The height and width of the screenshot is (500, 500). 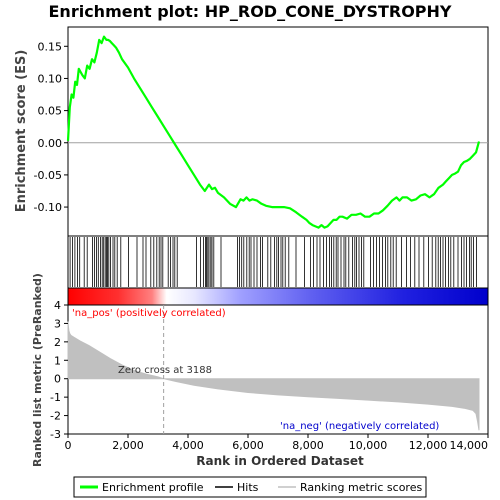 What do you see at coordinates (48, 175) in the screenshot?
I see `es-y-tick-label: -0.05` at bounding box center [48, 175].